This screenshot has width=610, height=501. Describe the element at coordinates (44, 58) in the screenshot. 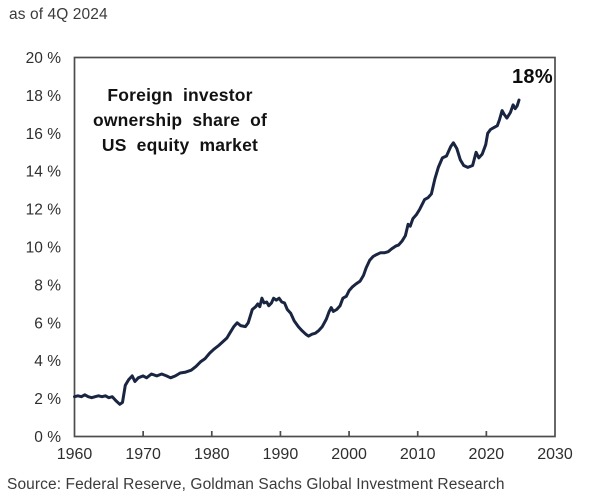

I see `y-axis-label: 20 %` at that location.